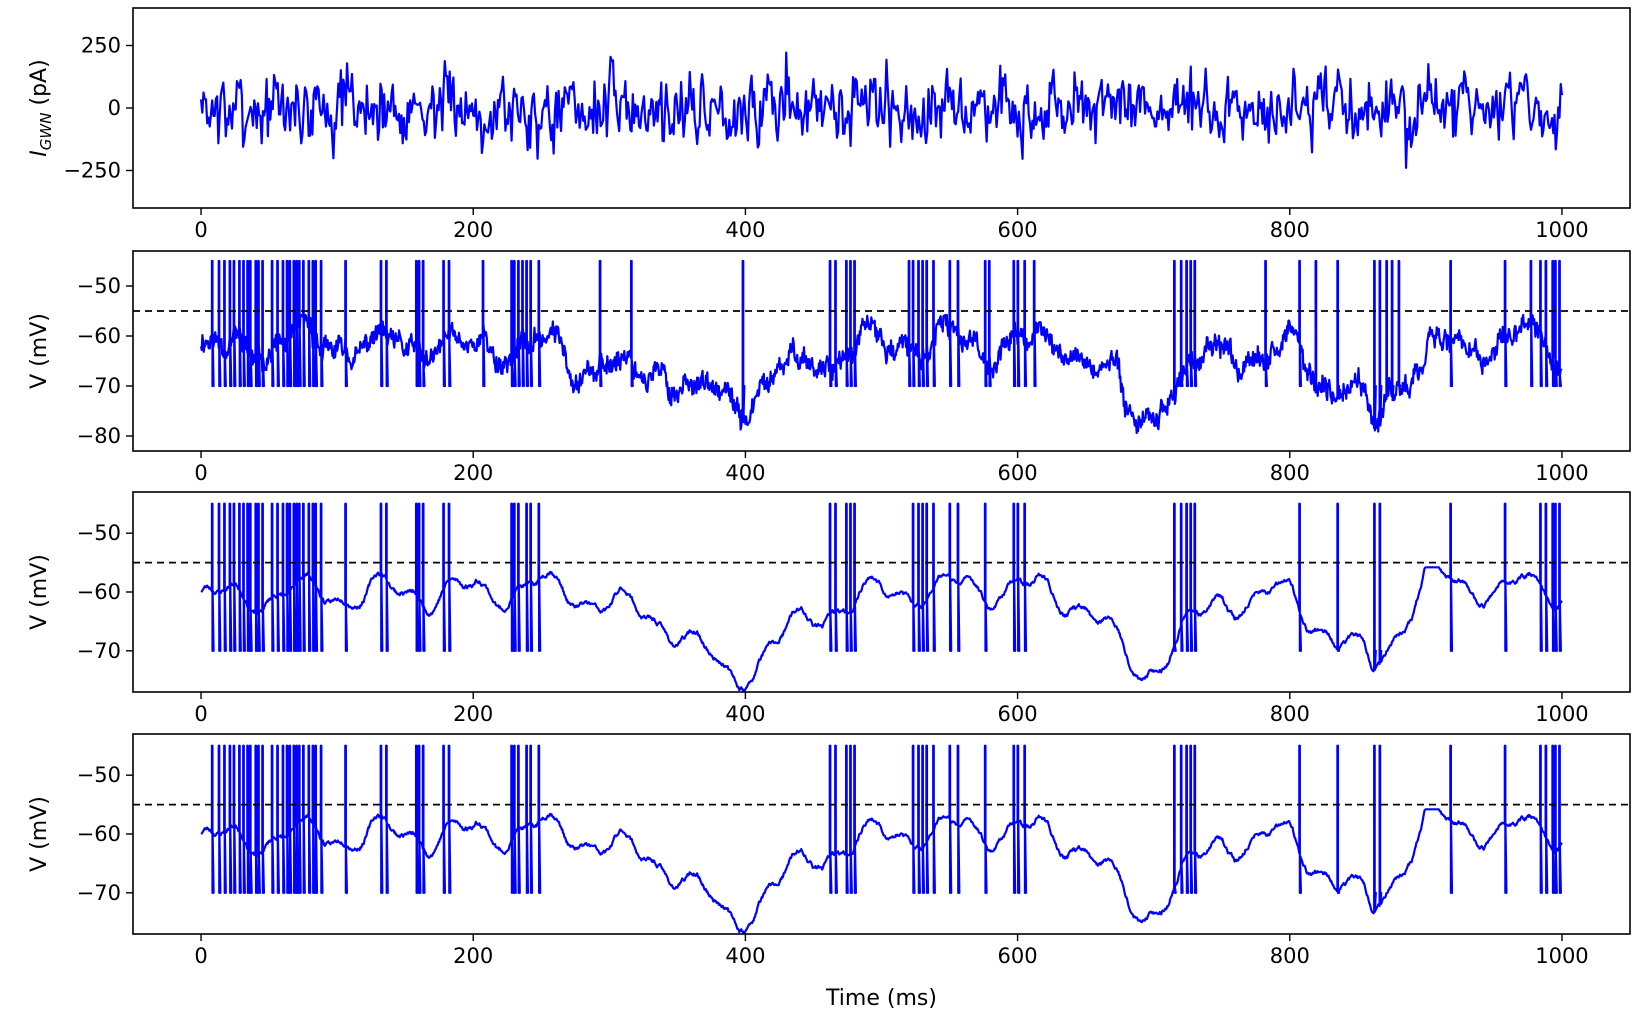 The image size is (1638, 1019). I want to click on y-tick-label: −80, so click(99, 436).